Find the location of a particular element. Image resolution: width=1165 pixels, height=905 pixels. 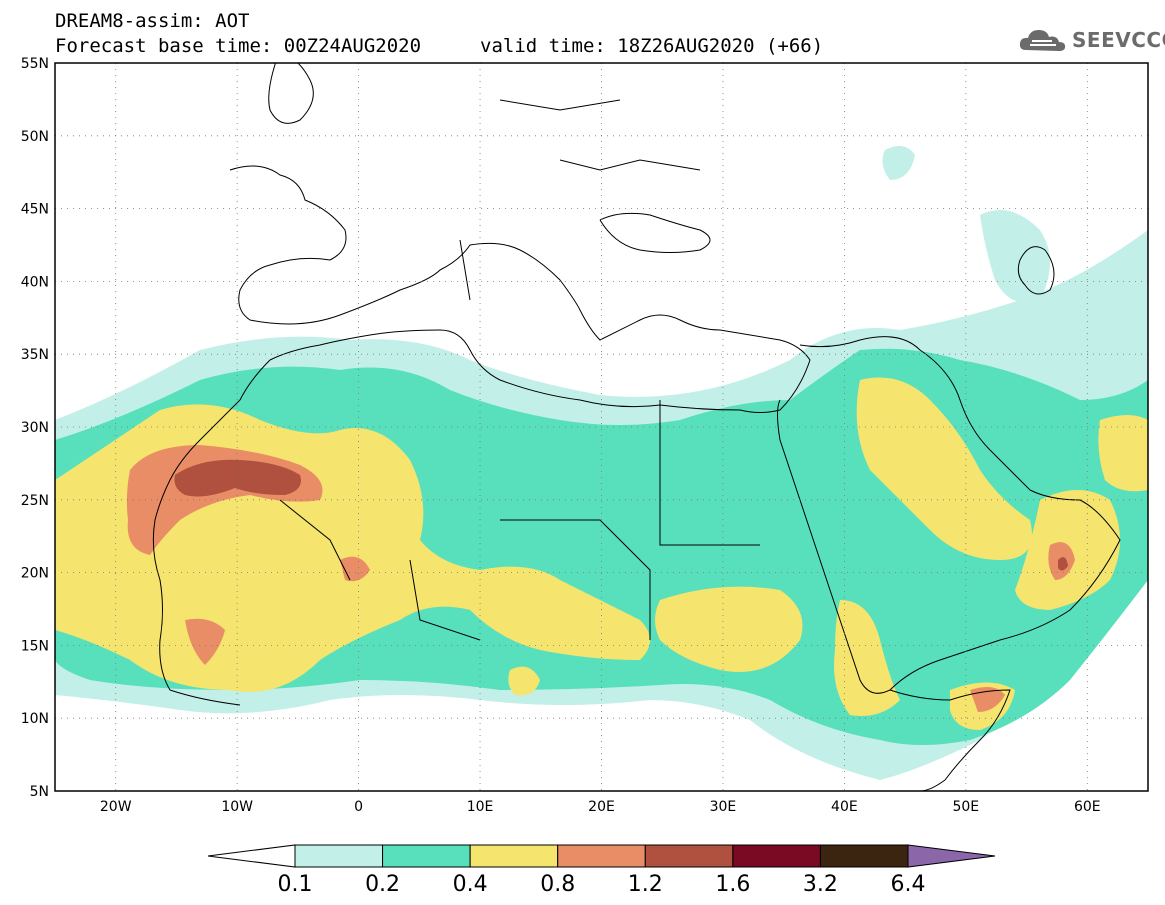

lat-label: 45N is located at coordinates (35, 210).